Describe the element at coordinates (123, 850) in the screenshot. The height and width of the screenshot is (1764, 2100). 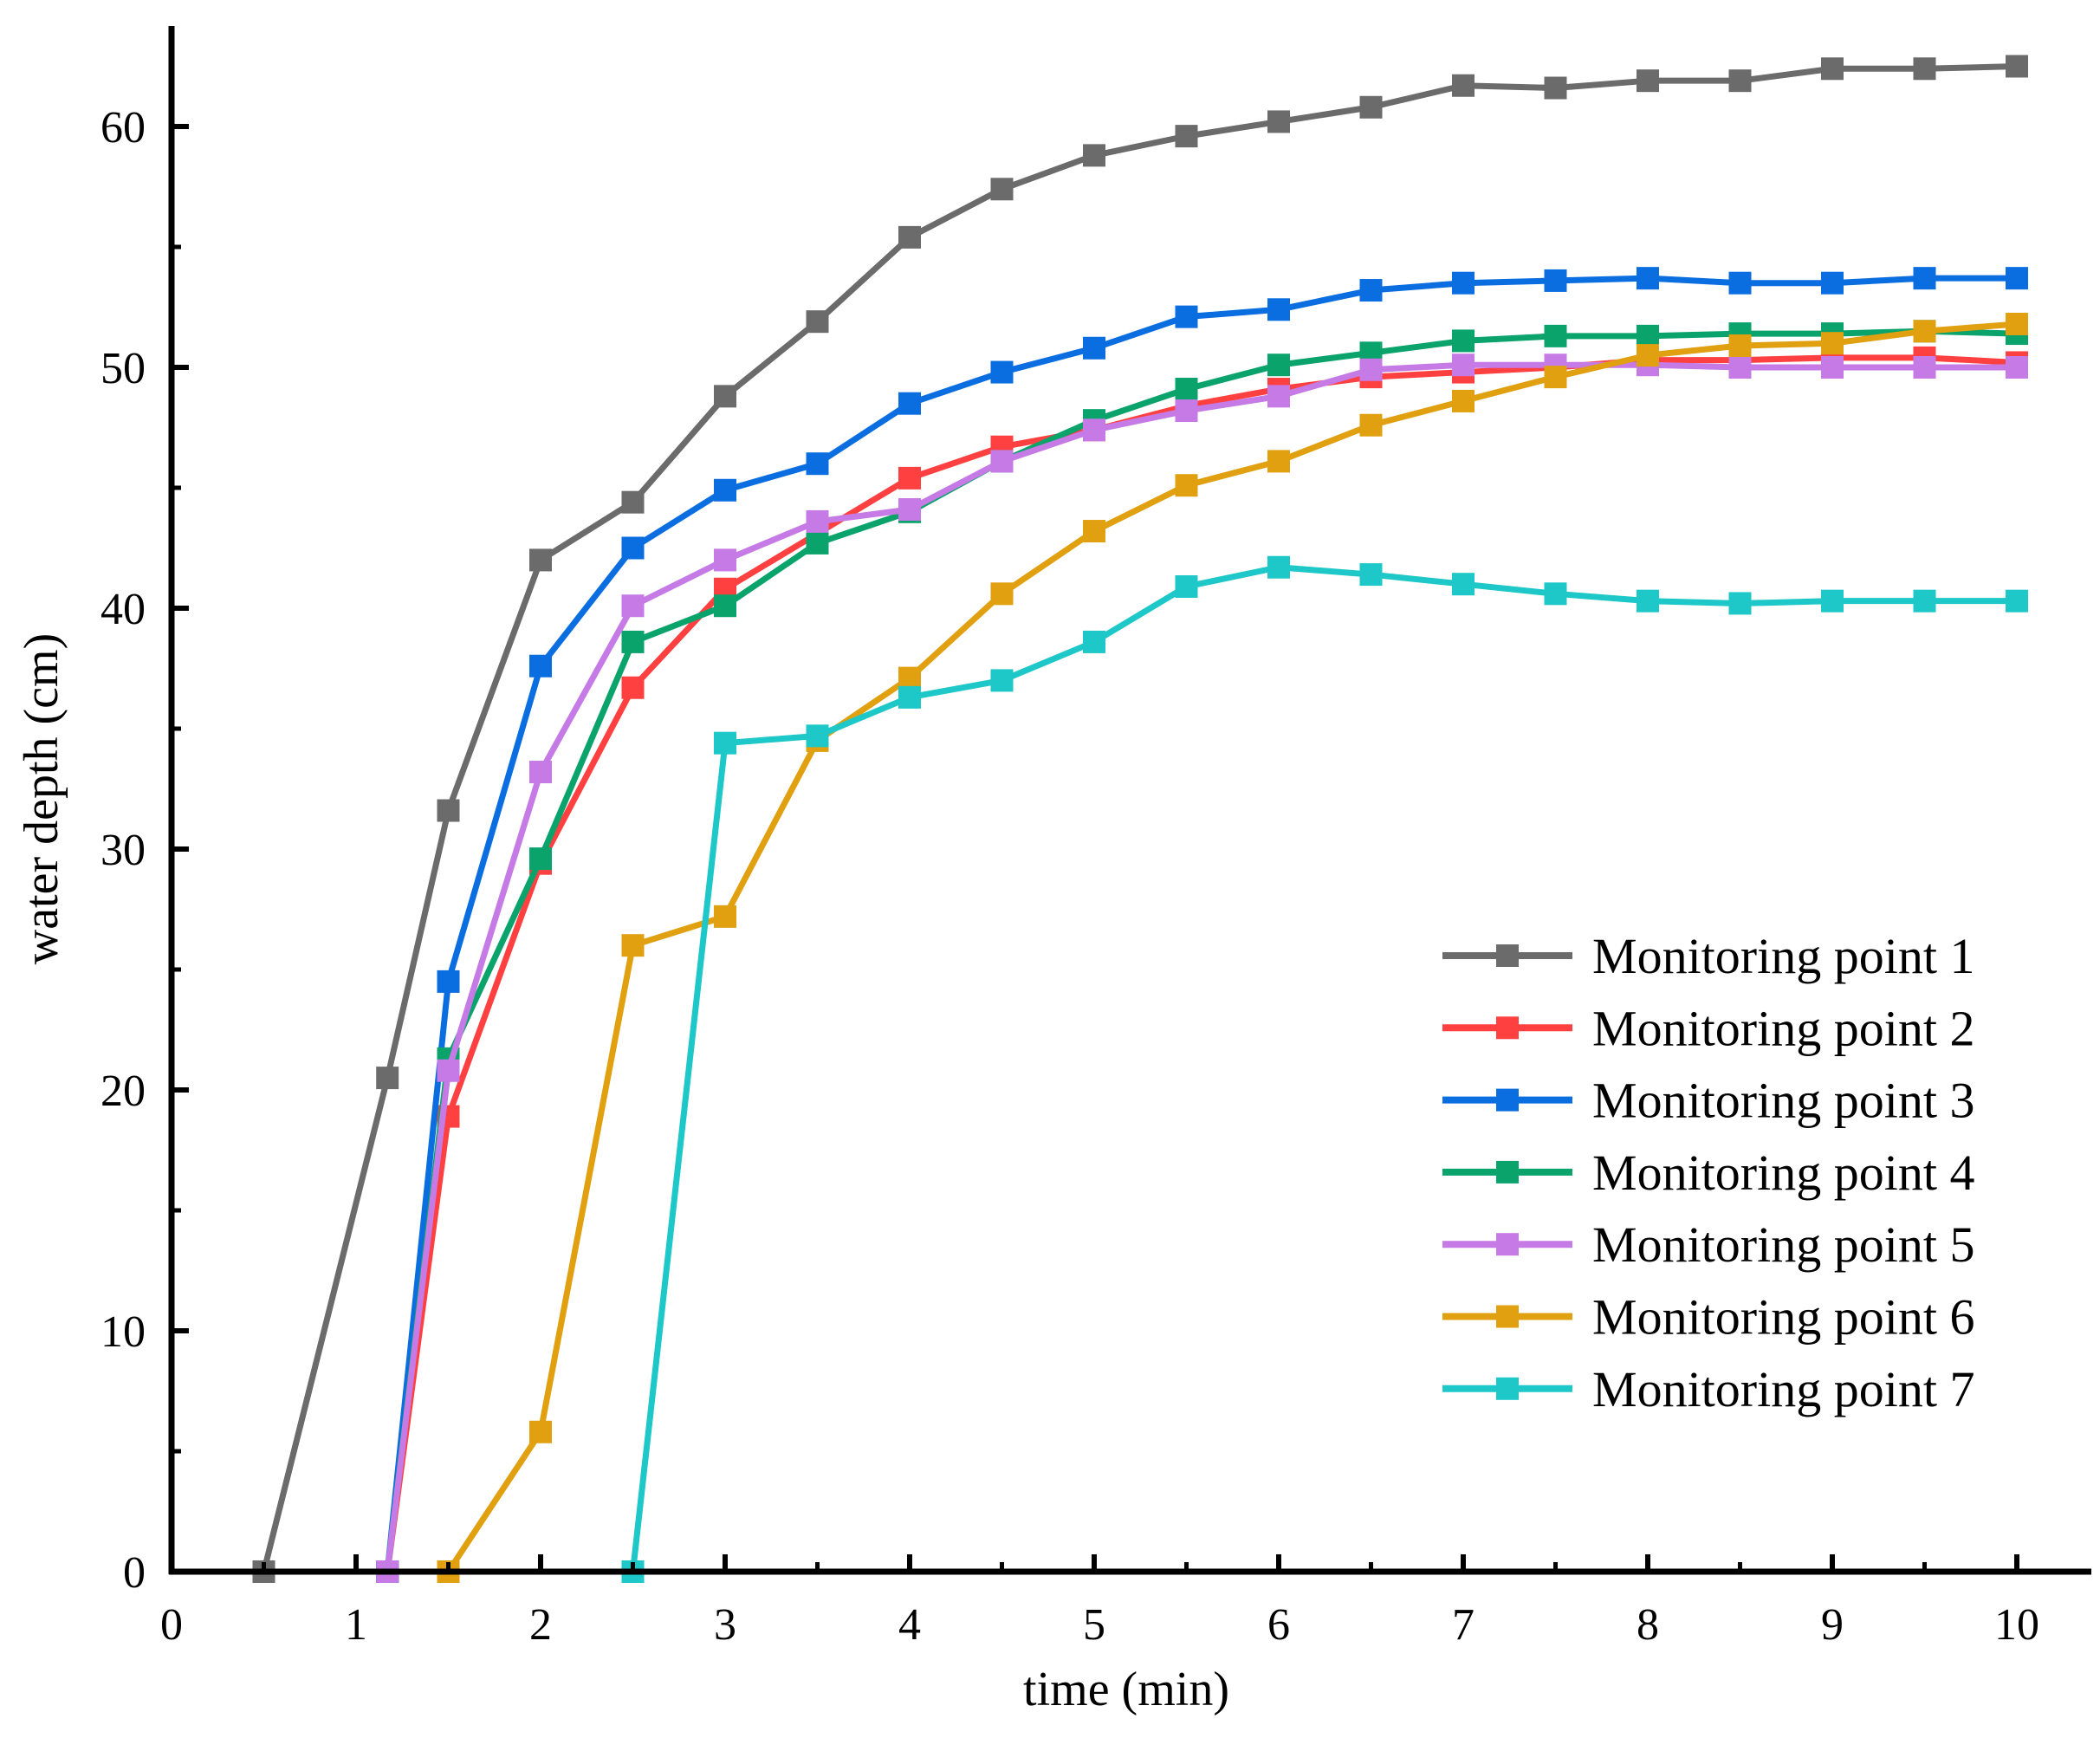
I see `y-tick-label: 30` at that location.